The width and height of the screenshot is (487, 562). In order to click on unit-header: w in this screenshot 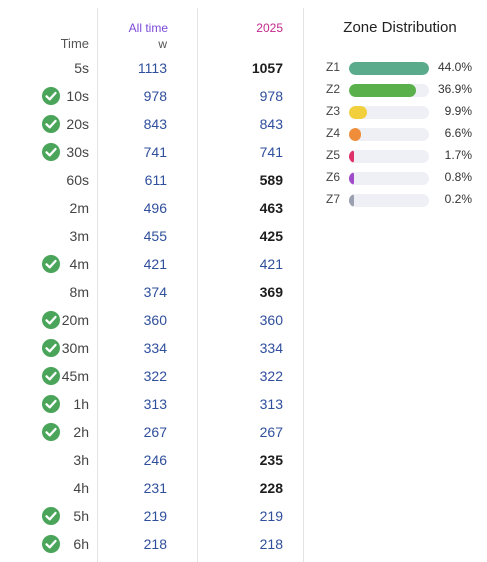, I will do `click(162, 44)`.